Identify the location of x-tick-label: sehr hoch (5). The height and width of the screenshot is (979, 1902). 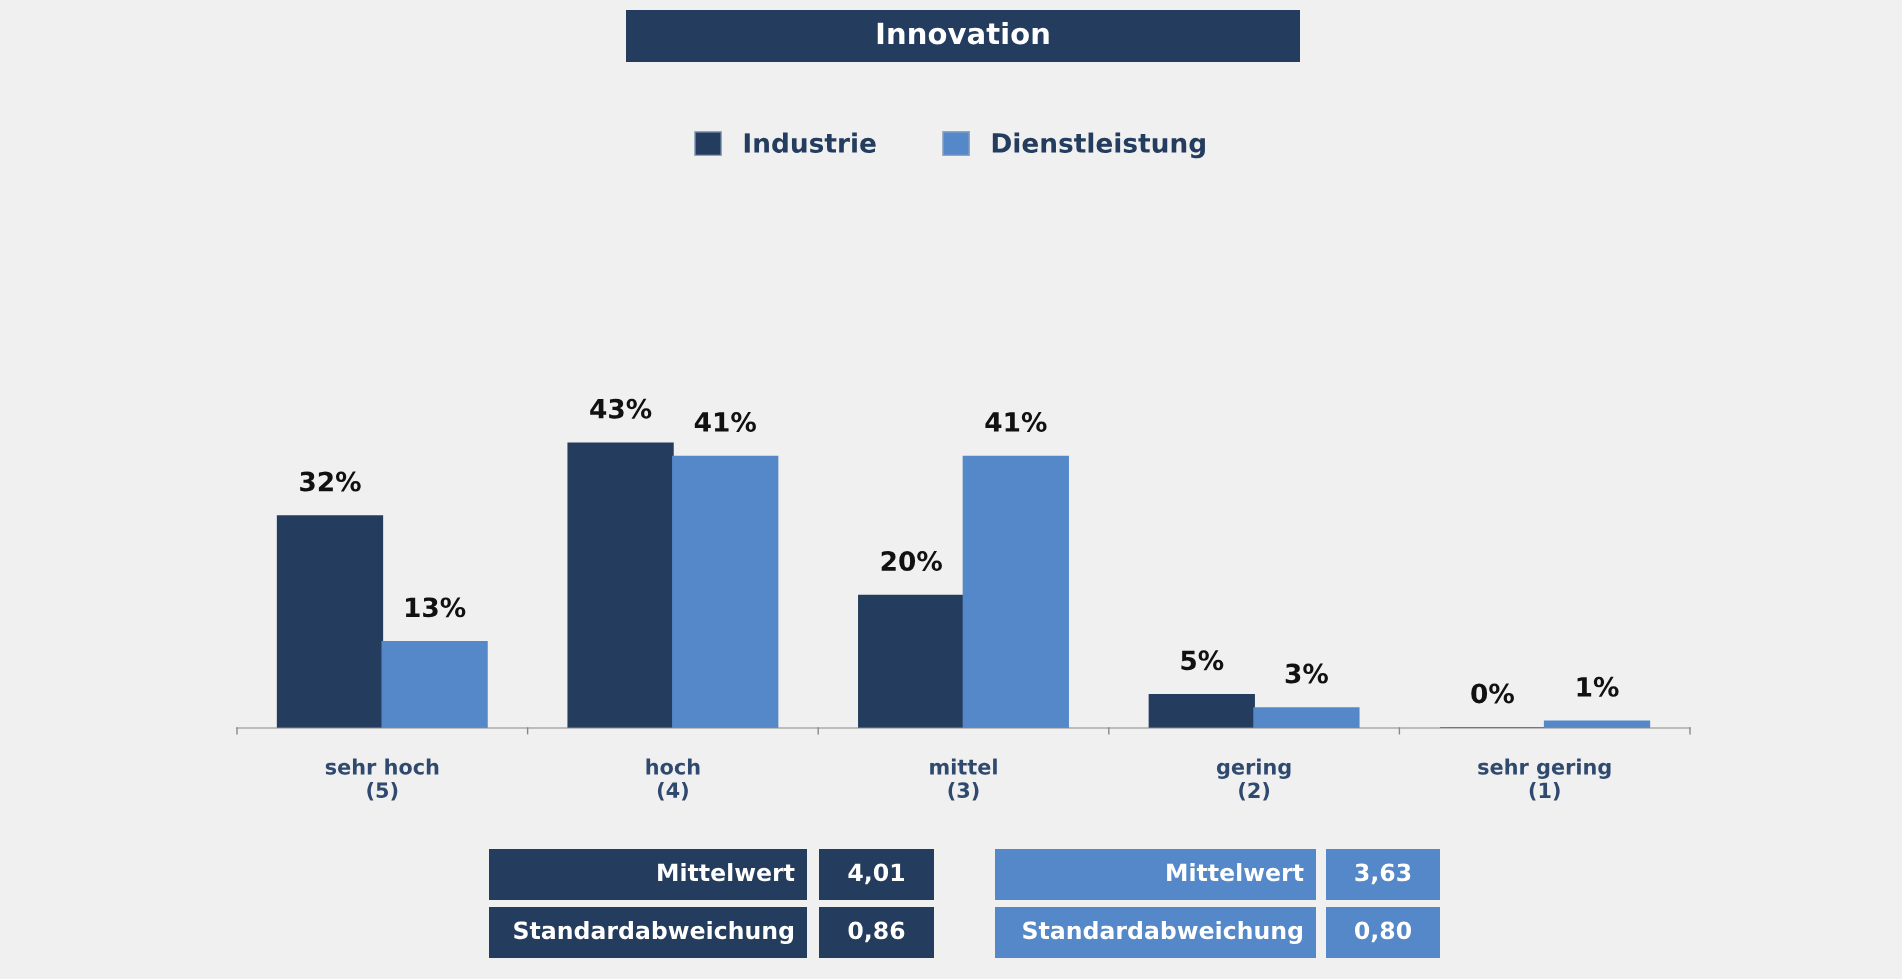
(382, 779).